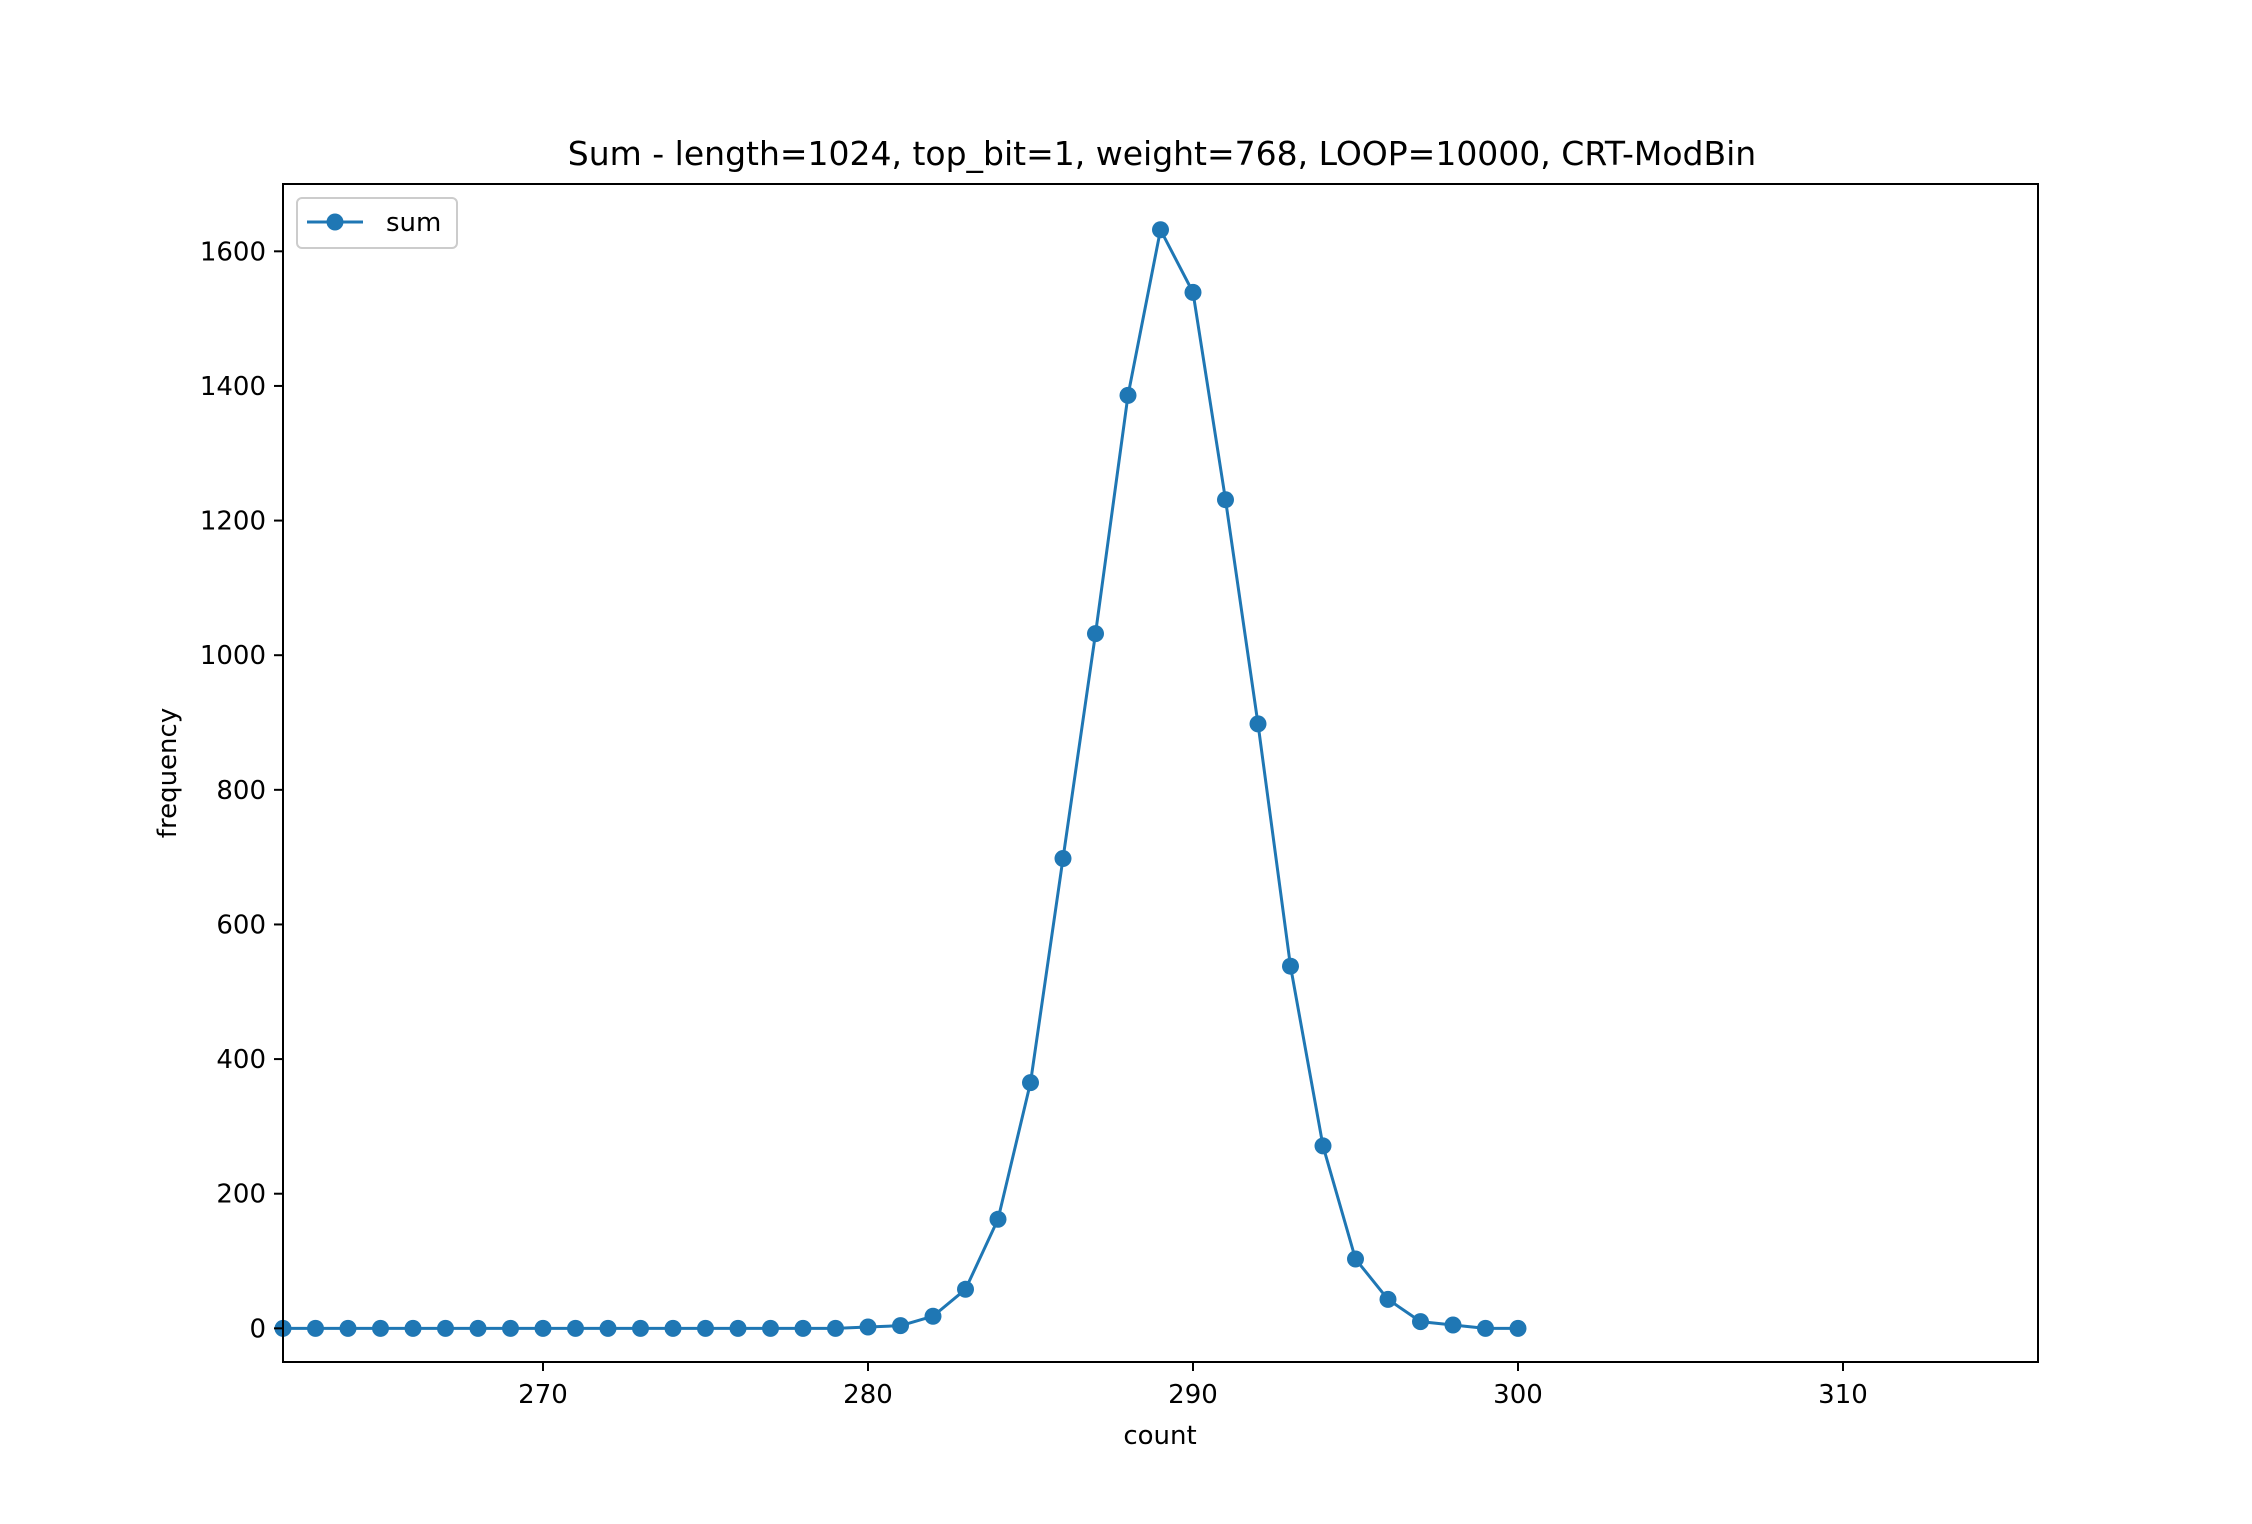 This screenshot has width=2252, height=1524. Describe the element at coordinates (335, 222) in the screenshot. I see `legend-marker` at that location.